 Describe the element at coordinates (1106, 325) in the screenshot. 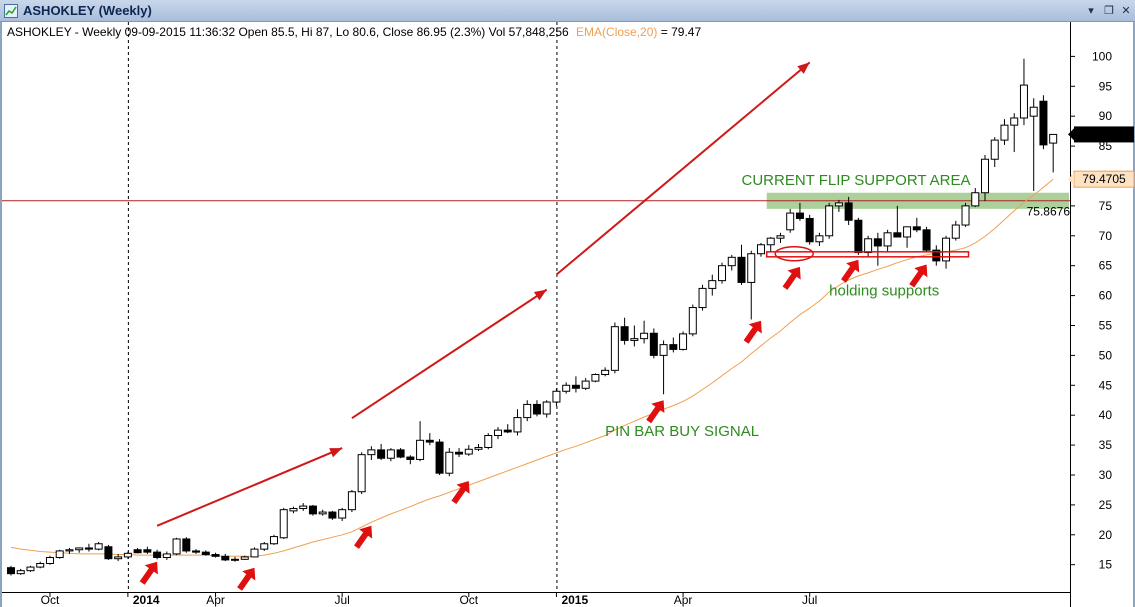

I see `y-tick-label: 55` at that location.